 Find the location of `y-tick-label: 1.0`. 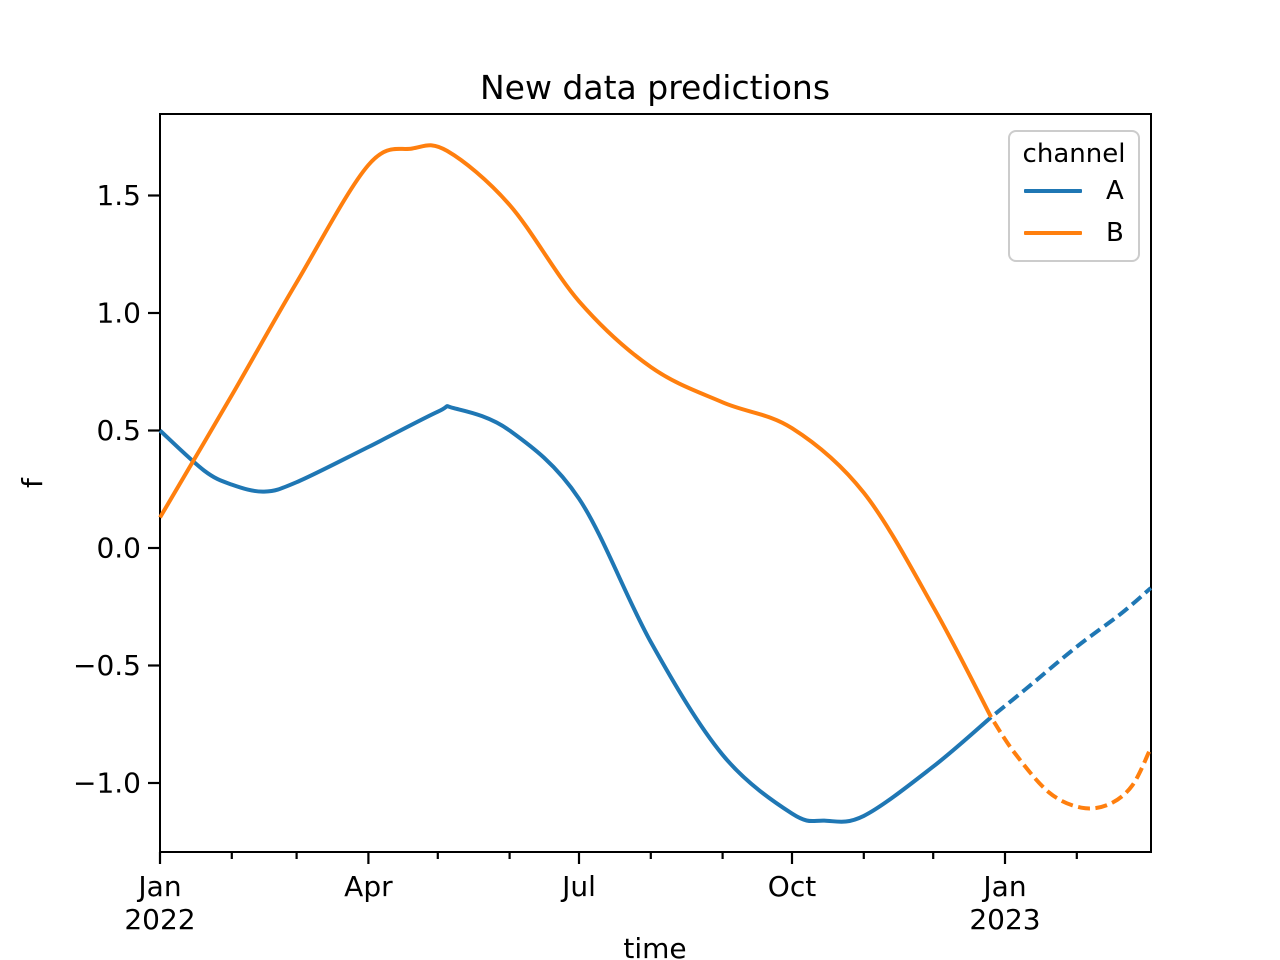

y-tick-label: 1.0 is located at coordinates (118, 313).